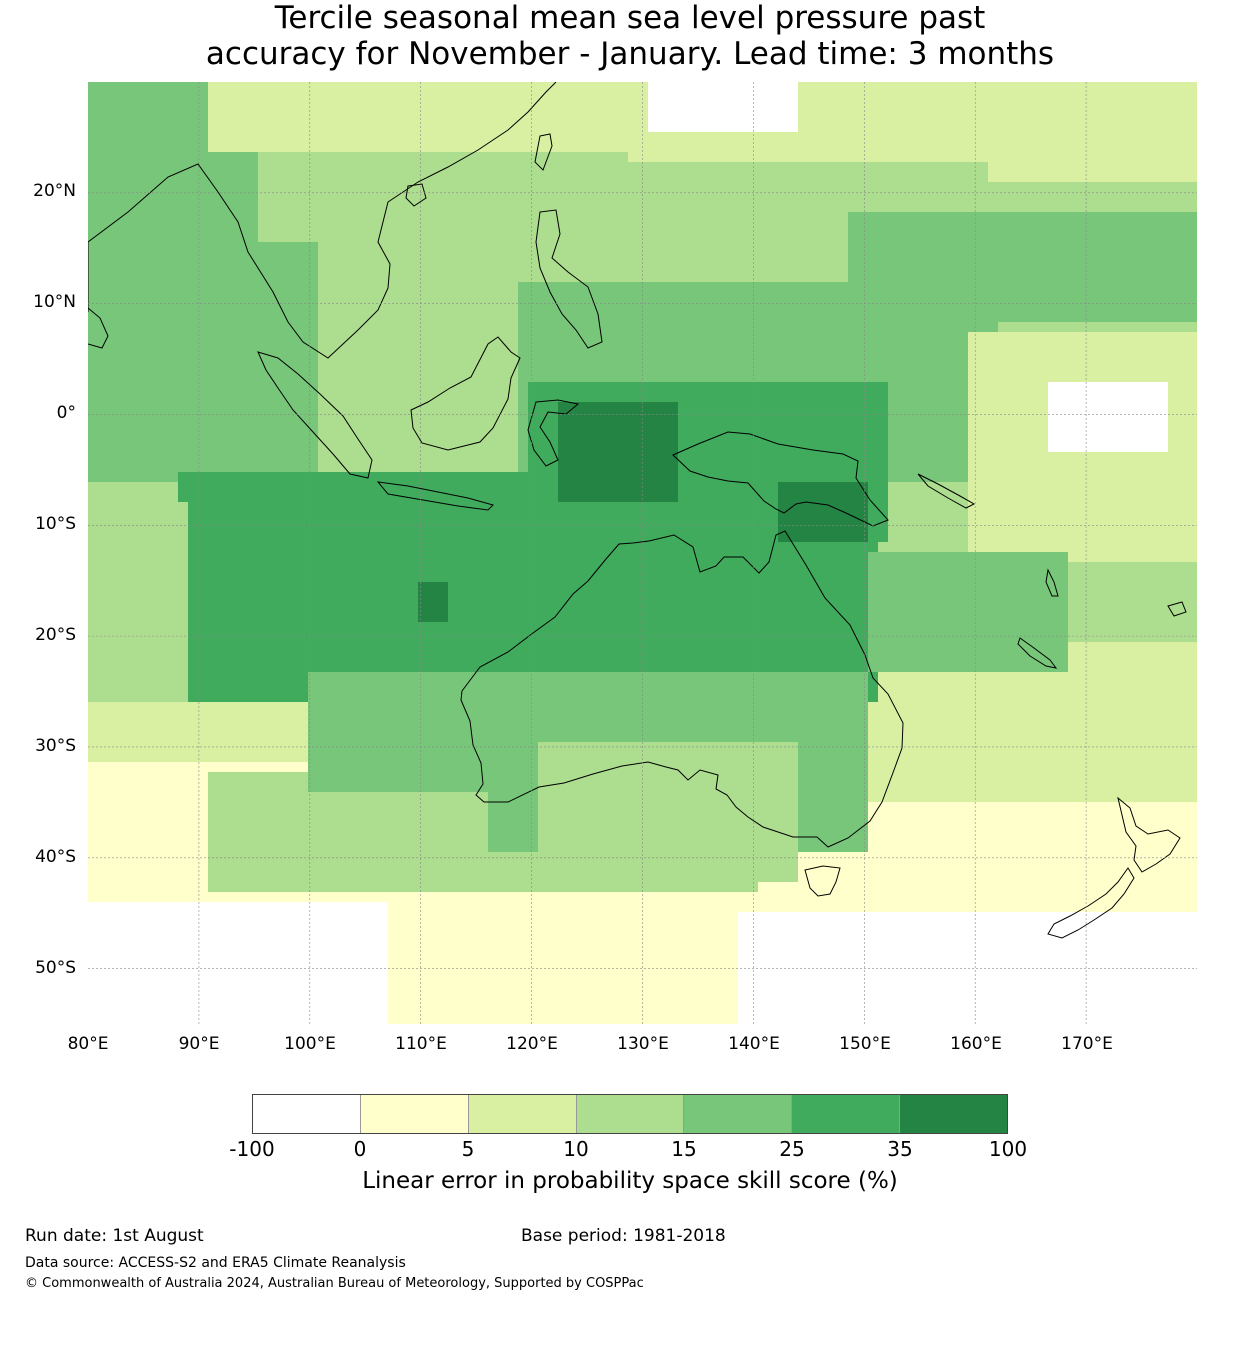 This screenshot has height=1350, width=1260. I want to click on lat-label-50s: 50°S, so click(55, 968).